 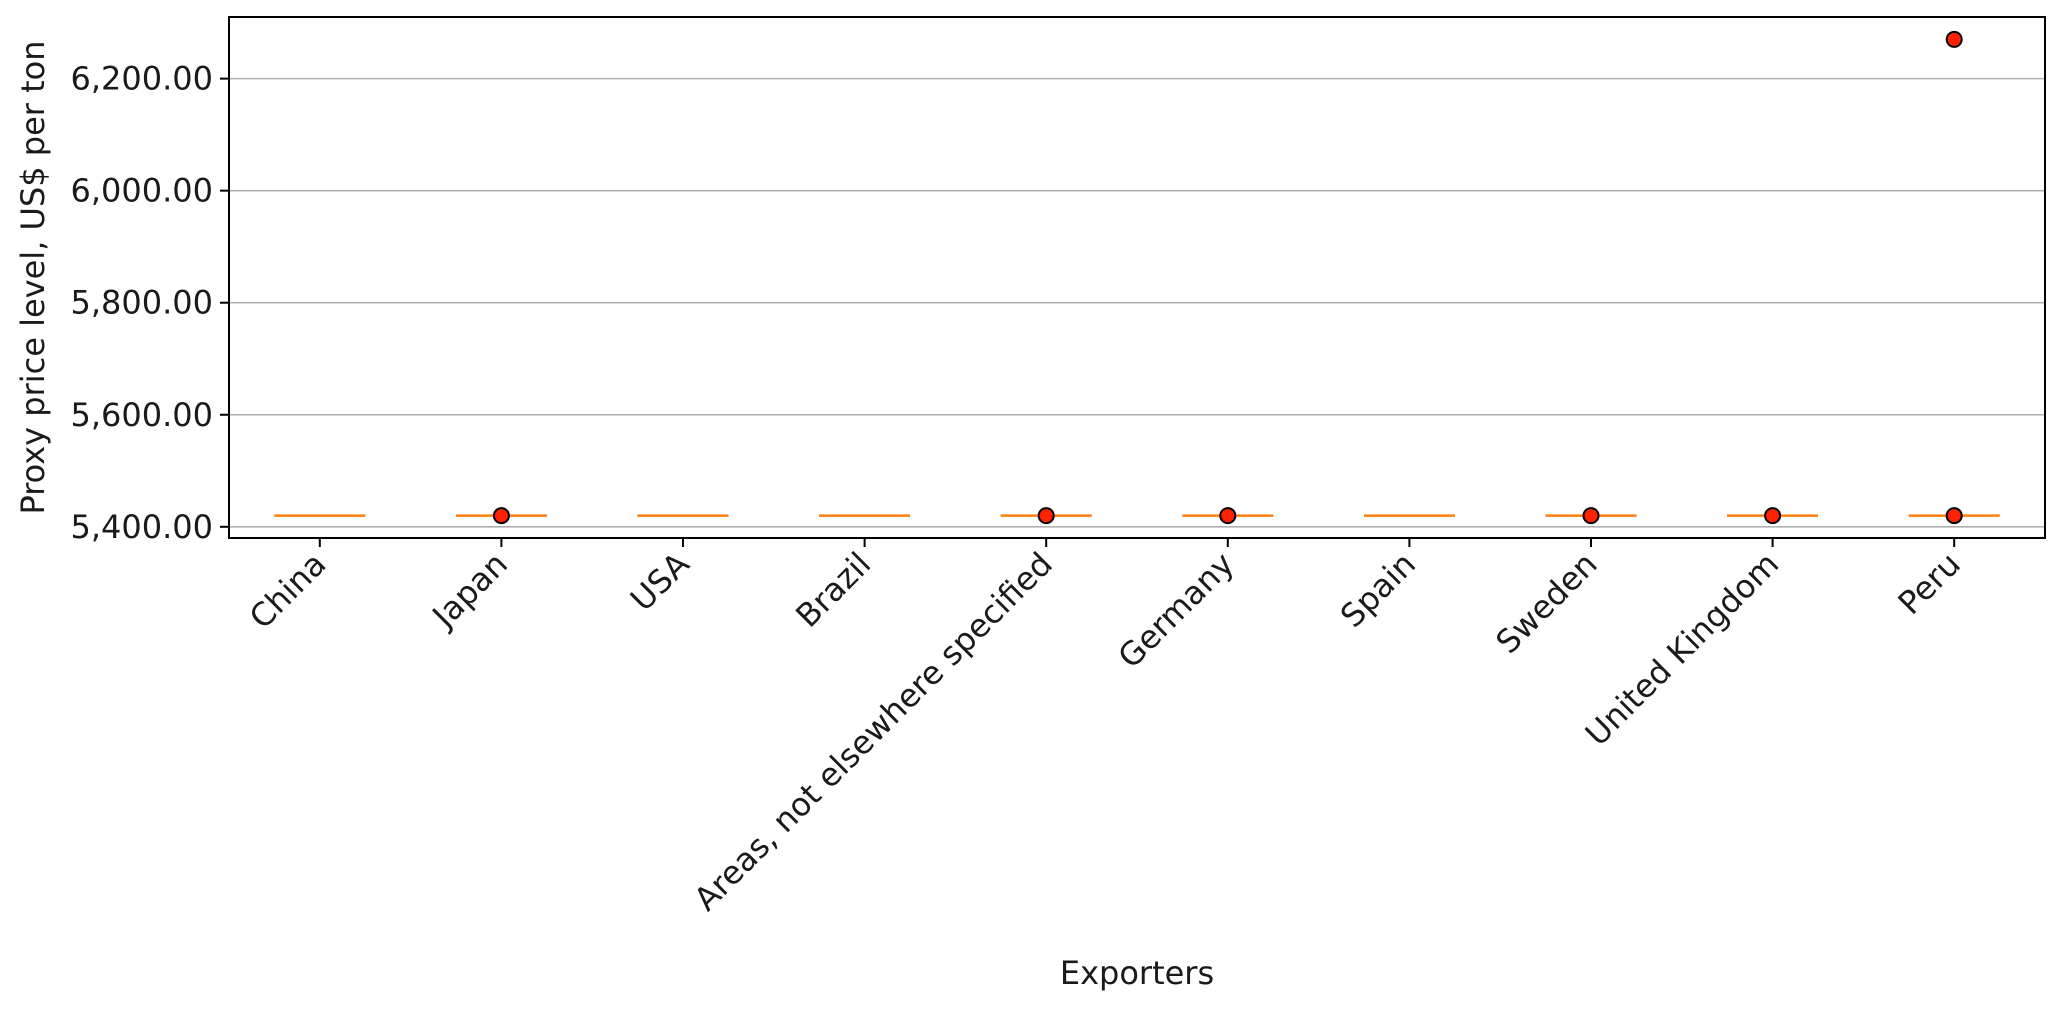 What do you see at coordinates (288, 591) in the screenshot?
I see `x-tick-label: China` at bounding box center [288, 591].